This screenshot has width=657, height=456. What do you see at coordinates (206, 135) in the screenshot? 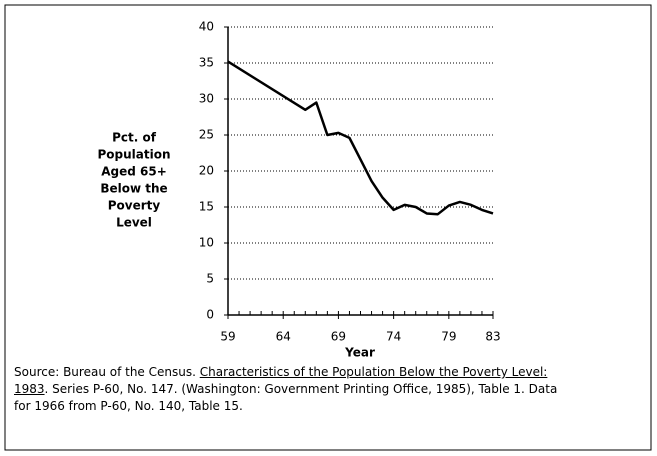
I see `y-tick-label: 25` at bounding box center [206, 135].